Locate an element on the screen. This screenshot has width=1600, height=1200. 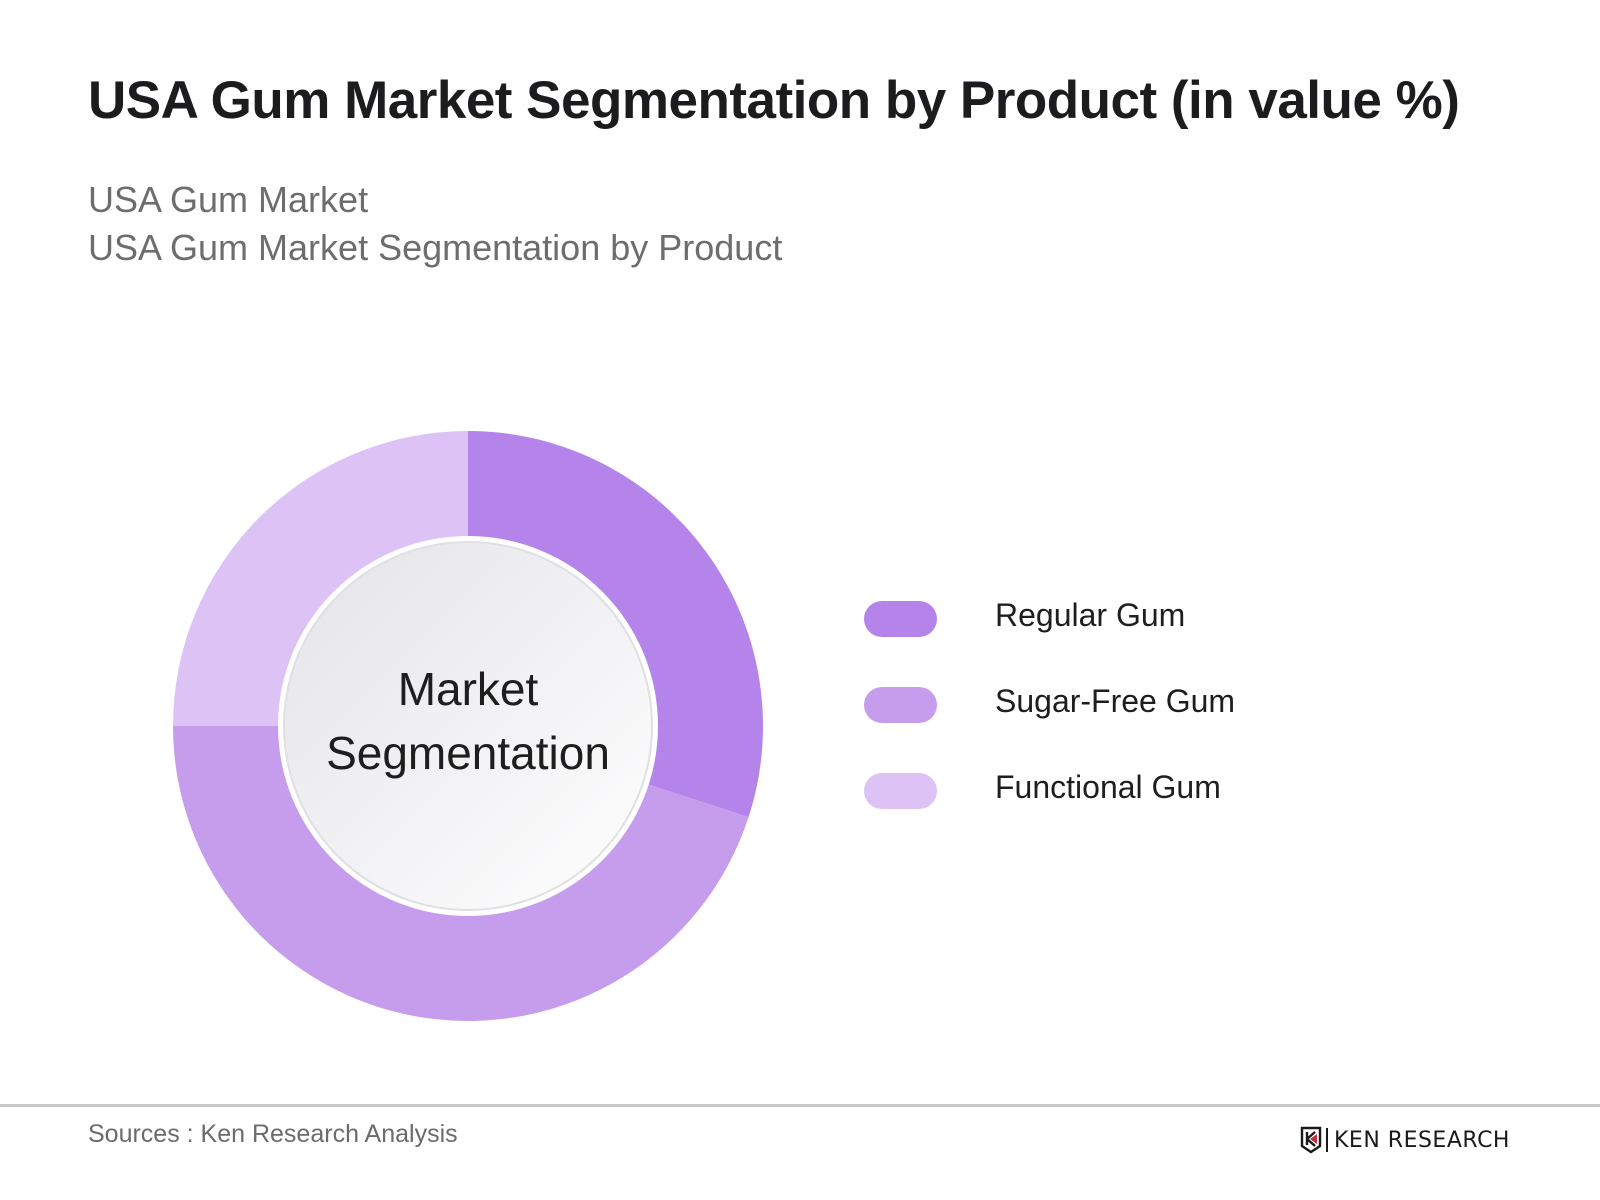
legend-label: Functional Gum is located at coordinates (1108, 787).